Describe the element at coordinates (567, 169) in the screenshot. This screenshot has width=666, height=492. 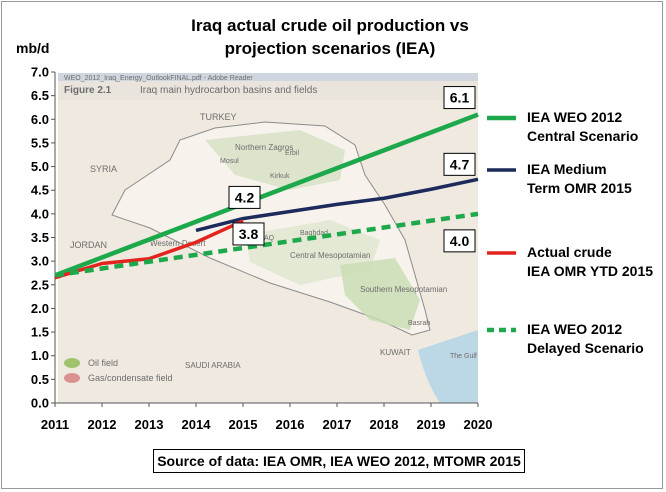
I see `legend-label-2: IEA Medium` at that location.